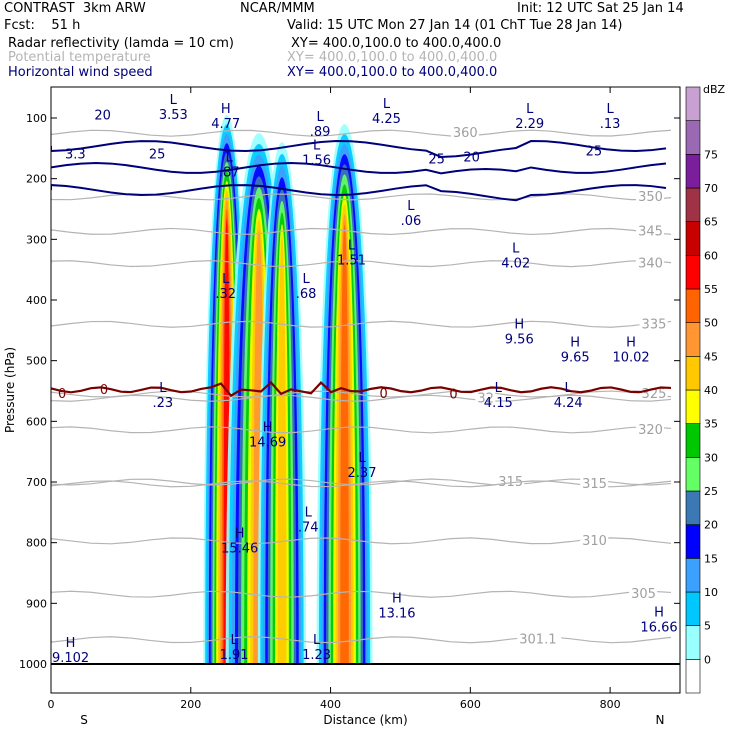  Describe the element at coordinates (660, 720) in the screenshot. I see `direction-label-north: N` at that location.